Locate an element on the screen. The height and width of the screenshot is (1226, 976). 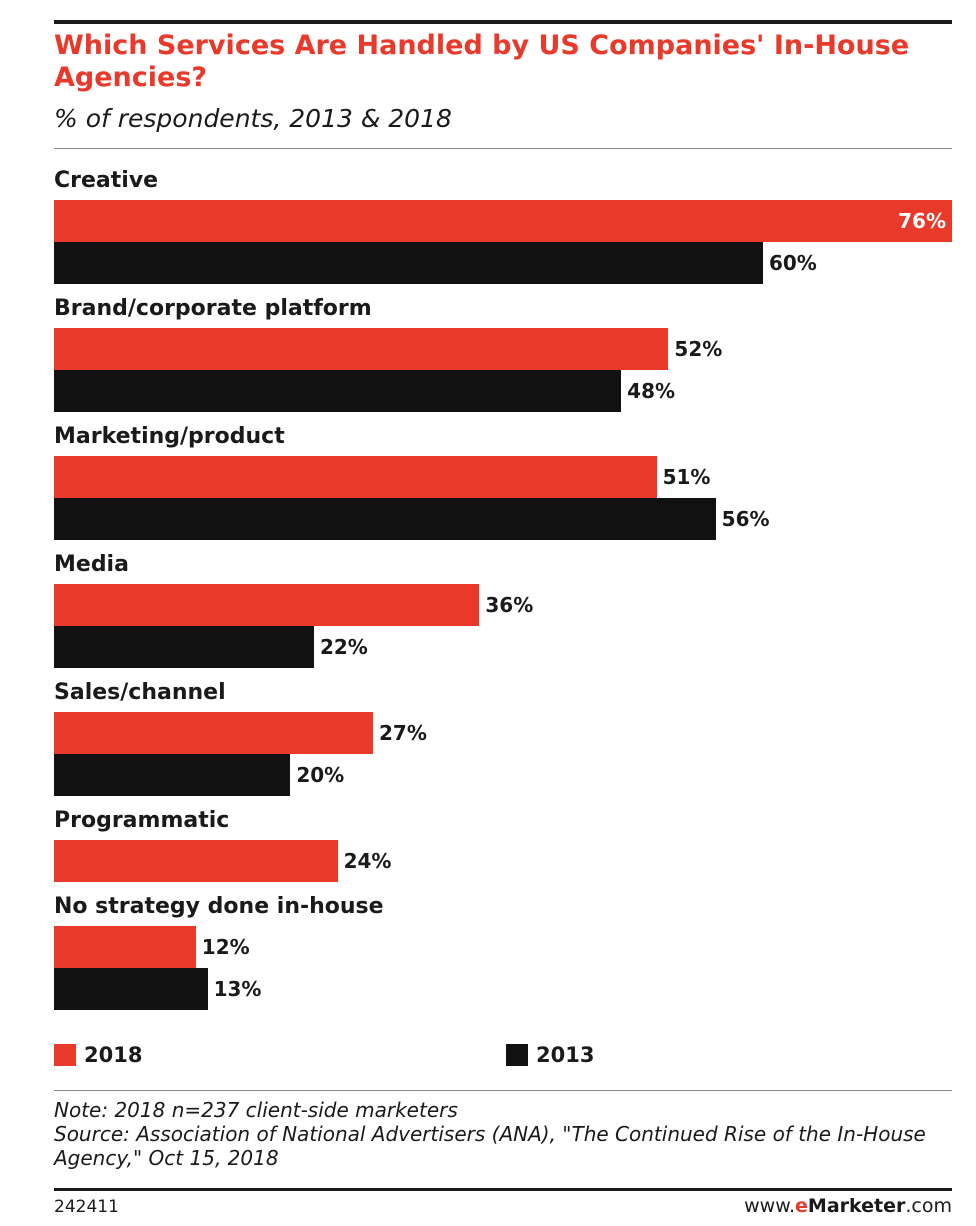
bar-2018-programmatic is located at coordinates (196, 861).